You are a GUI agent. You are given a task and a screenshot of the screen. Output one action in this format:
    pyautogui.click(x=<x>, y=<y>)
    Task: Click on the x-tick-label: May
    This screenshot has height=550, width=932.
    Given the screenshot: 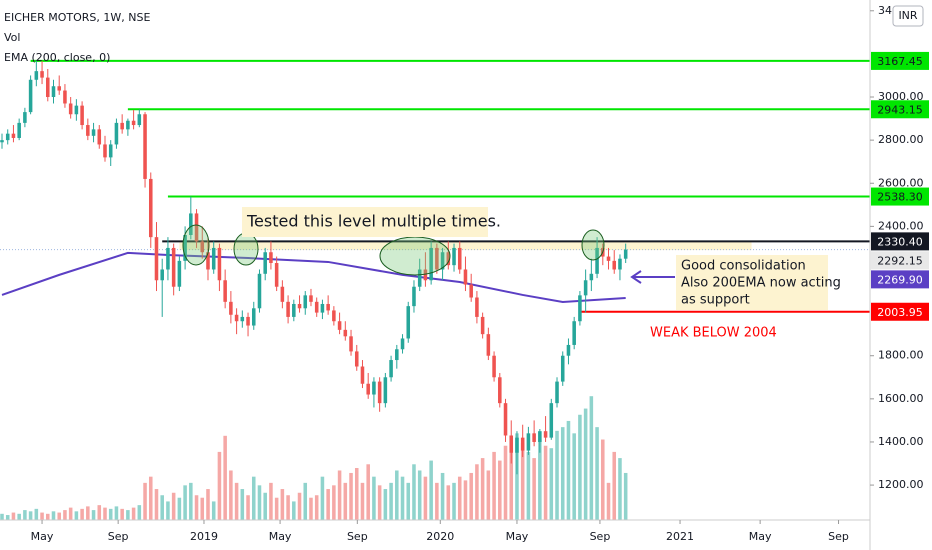 What is the action you would take?
    pyautogui.click(x=42, y=536)
    